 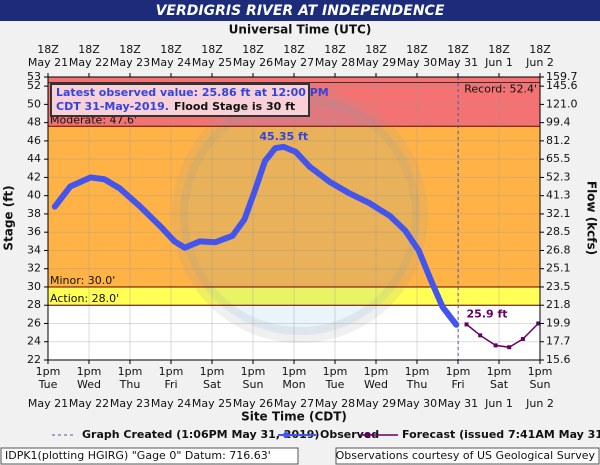 I want to click on y2-tick-label: 99.4, so click(x=558, y=122).